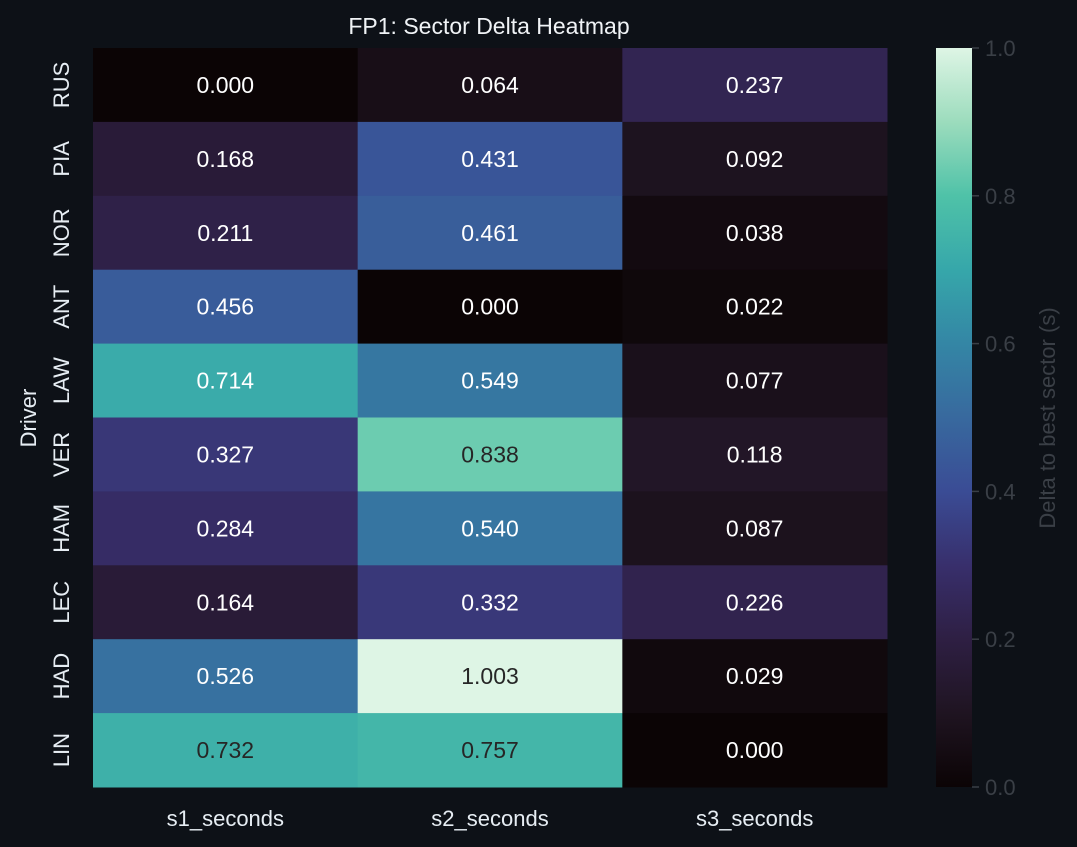  I want to click on colorbar-ticks: 0.0 0.2 0.4 0.6 0.8 1.0, so click(994, 418).